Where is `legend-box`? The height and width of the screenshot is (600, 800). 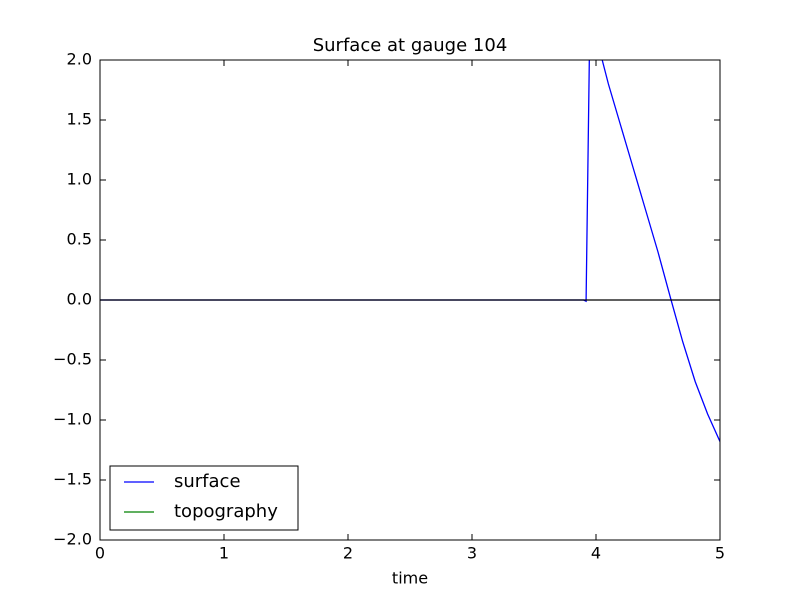
legend-box is located at coordinates (204, 498).